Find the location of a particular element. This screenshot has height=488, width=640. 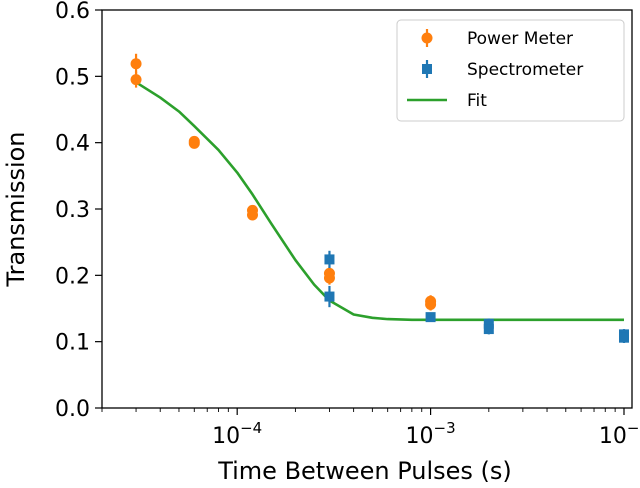

x-tick-label: 10⁻⁴ is located at coordinates (237, 434).